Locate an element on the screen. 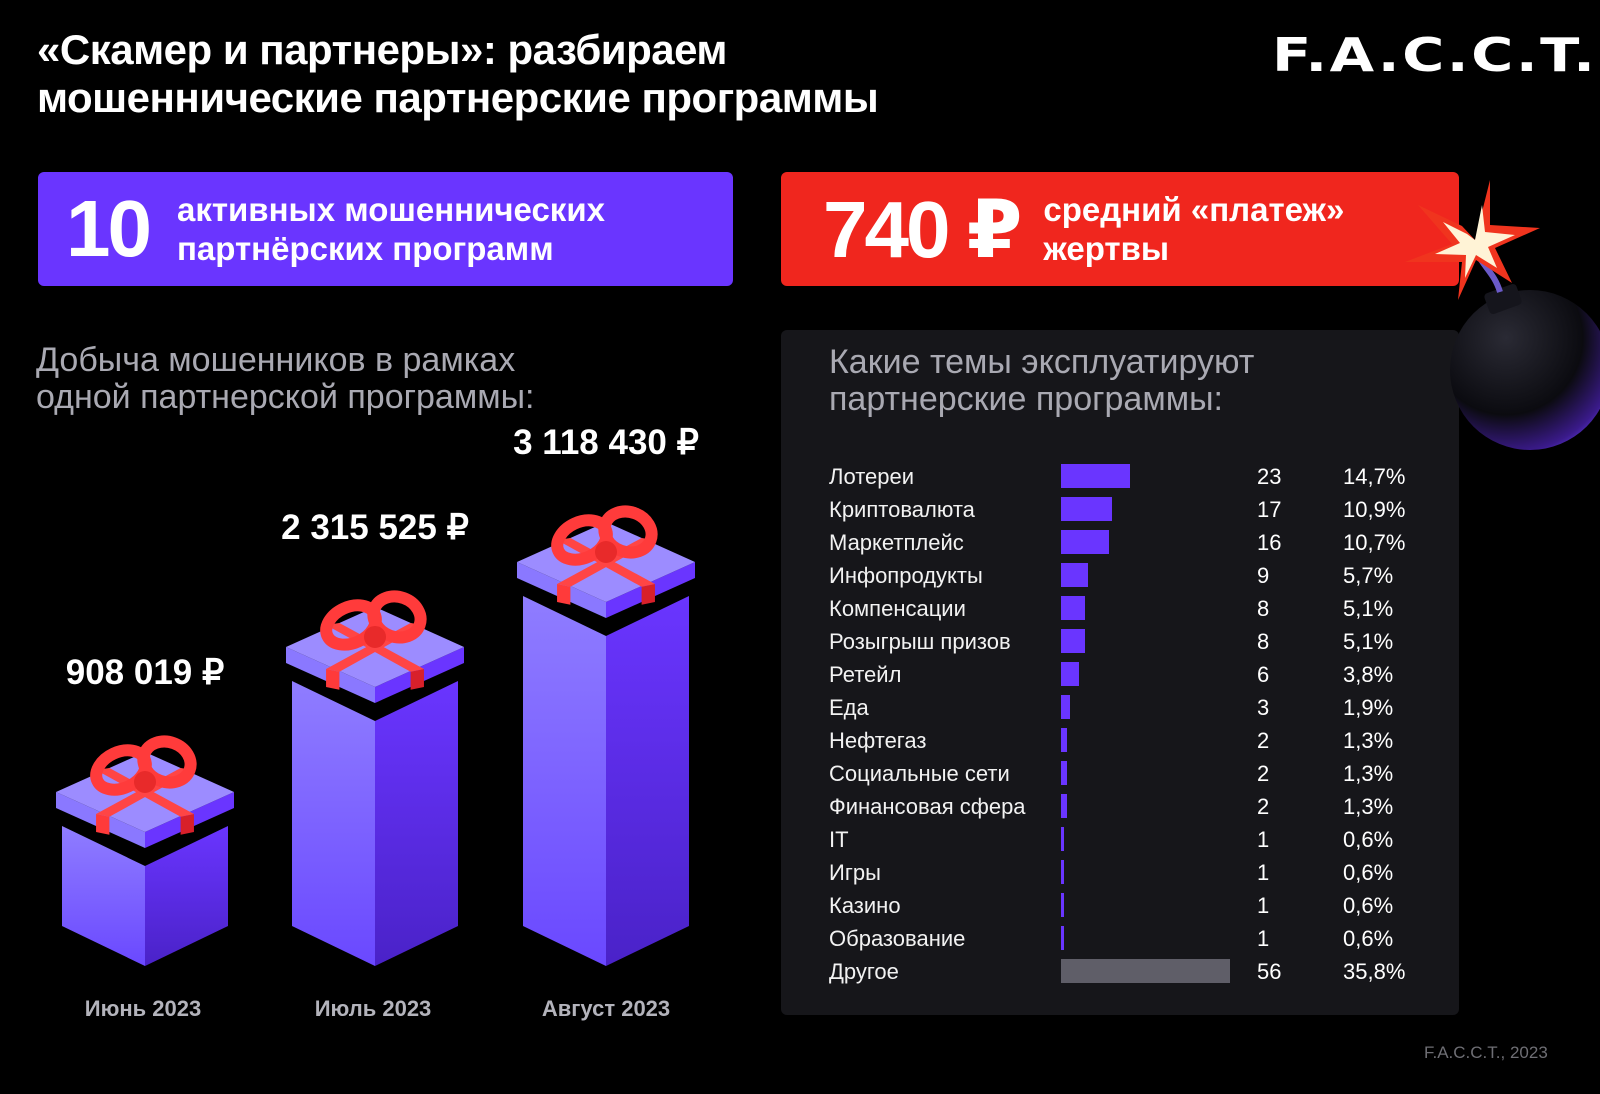 The width and height of the screenshot is (1600, 1094). title-line-2: мошеннические партнерские программы is located at coordinates (458, 97).